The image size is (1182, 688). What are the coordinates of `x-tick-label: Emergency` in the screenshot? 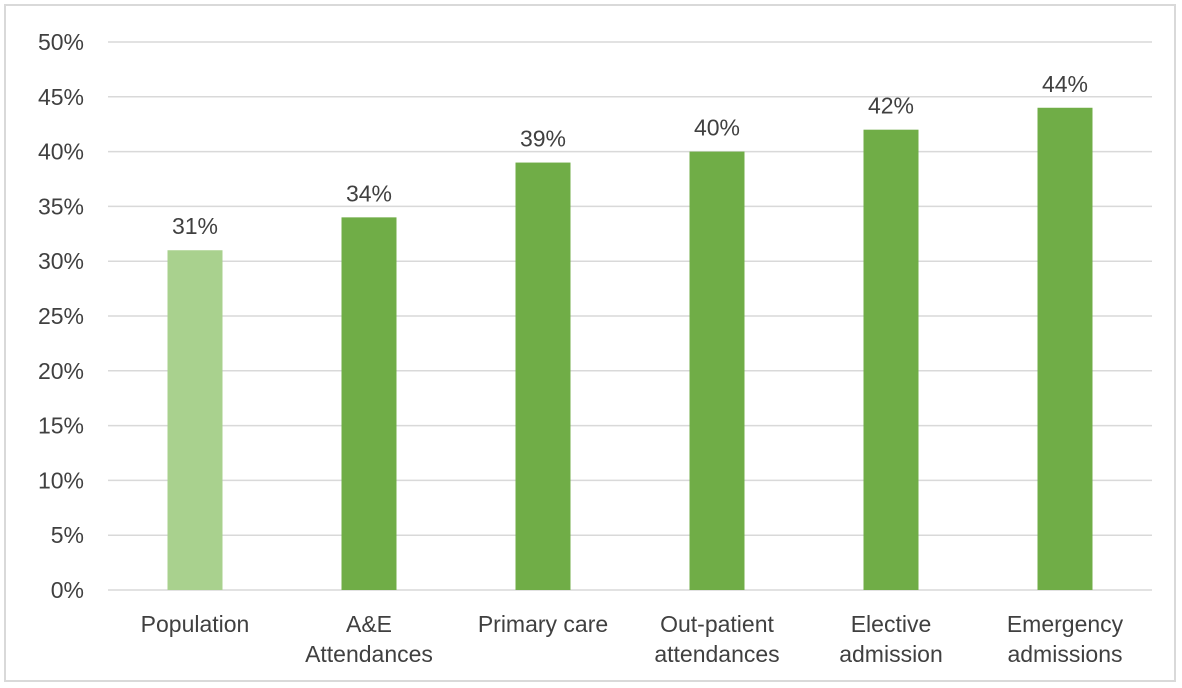 It's located at (1065, 624).